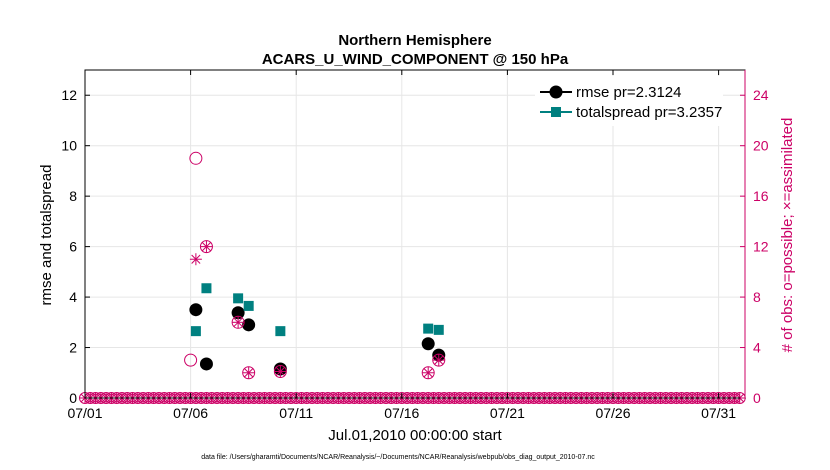 The height and width of the screenshot is (470, 830). I want to click on legend-rmse-label: rmse pr=2.3124, so click(628, 92).